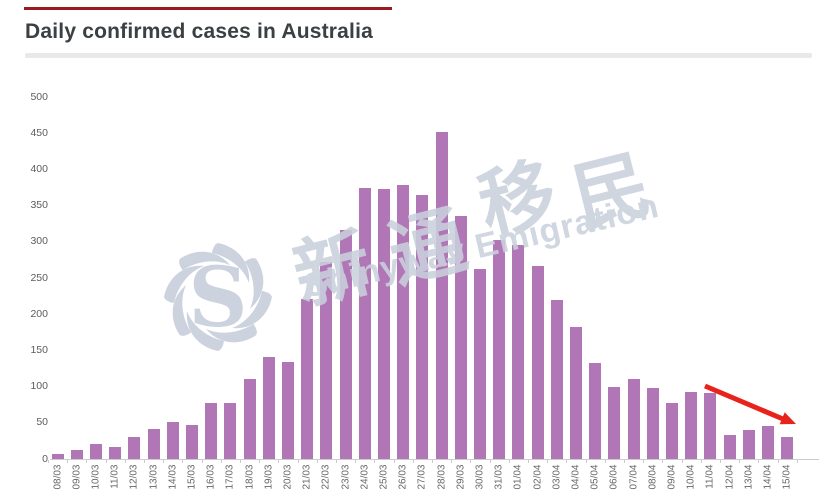 The width and height of the screenshot is (828, 502). Describe the element at coordinates (365, 477) in the screenshot. I see `x-axis-label: 24/03` at that location.